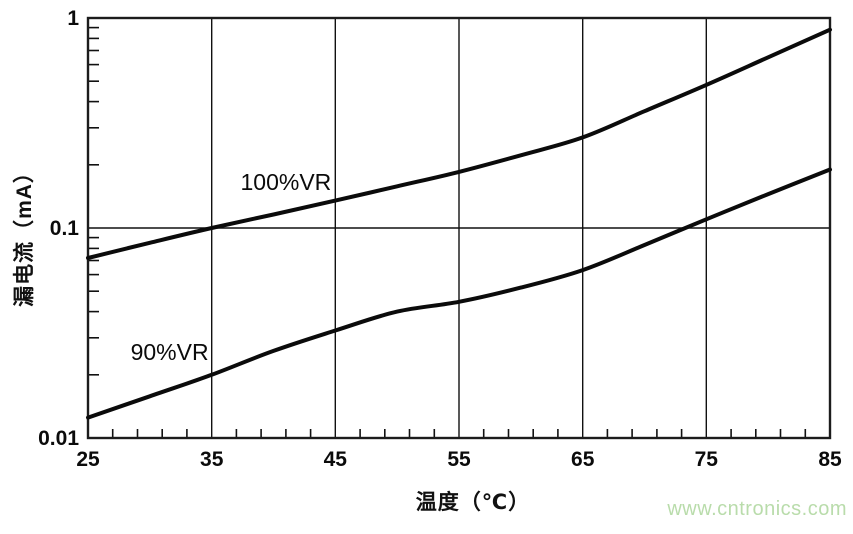 This screenshot has width=853, height=534. What do you see at coordinates (73, 18) in the screenshot?
I see `svg-text: 1` at bounding box center [73, 18].